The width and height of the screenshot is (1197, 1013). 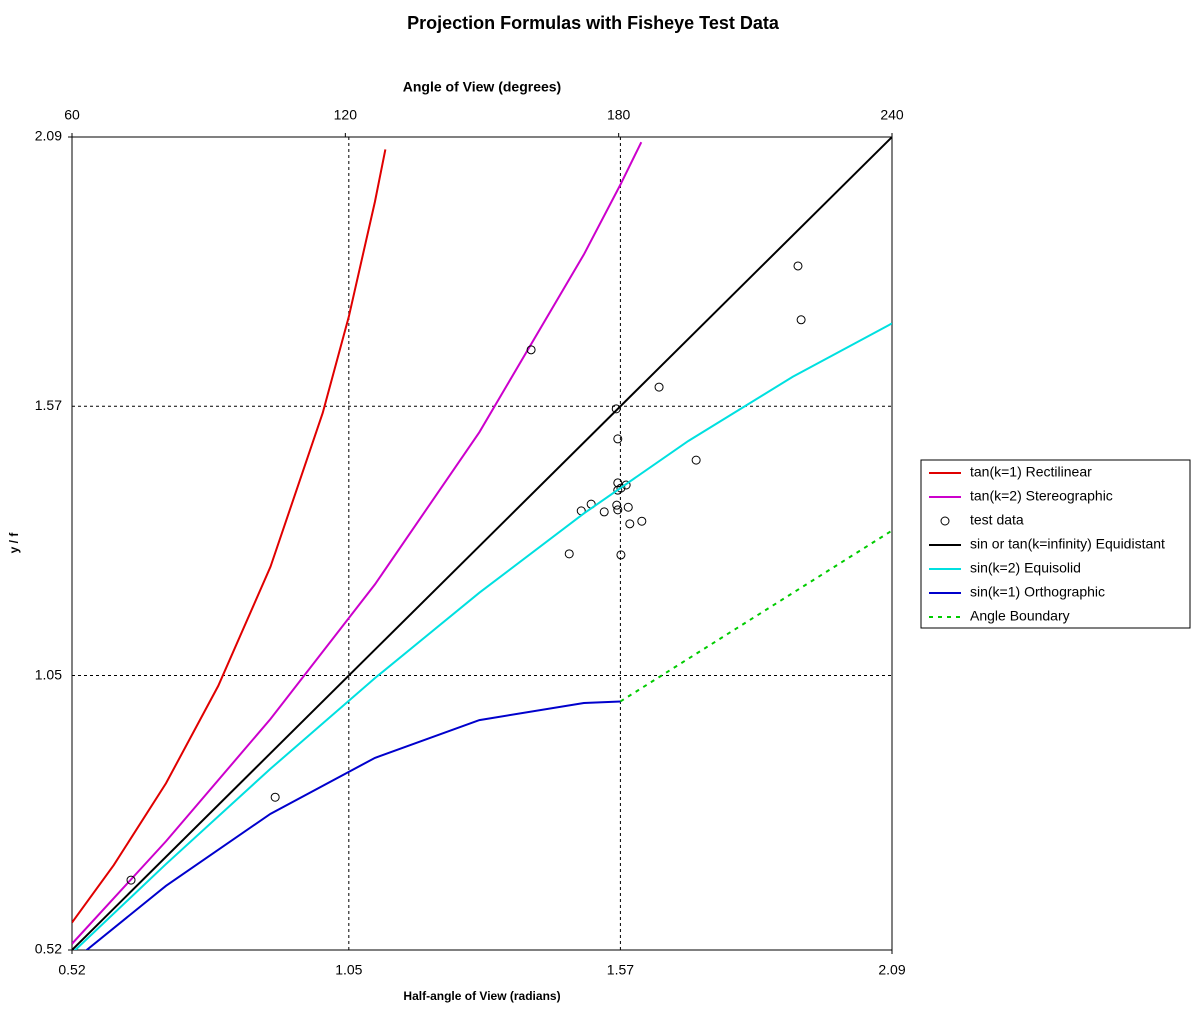 What do you see at coordinates (48, 949) in the screenshot?
I see `y-tick-label: 0.52` at bounding box center [48, 949].